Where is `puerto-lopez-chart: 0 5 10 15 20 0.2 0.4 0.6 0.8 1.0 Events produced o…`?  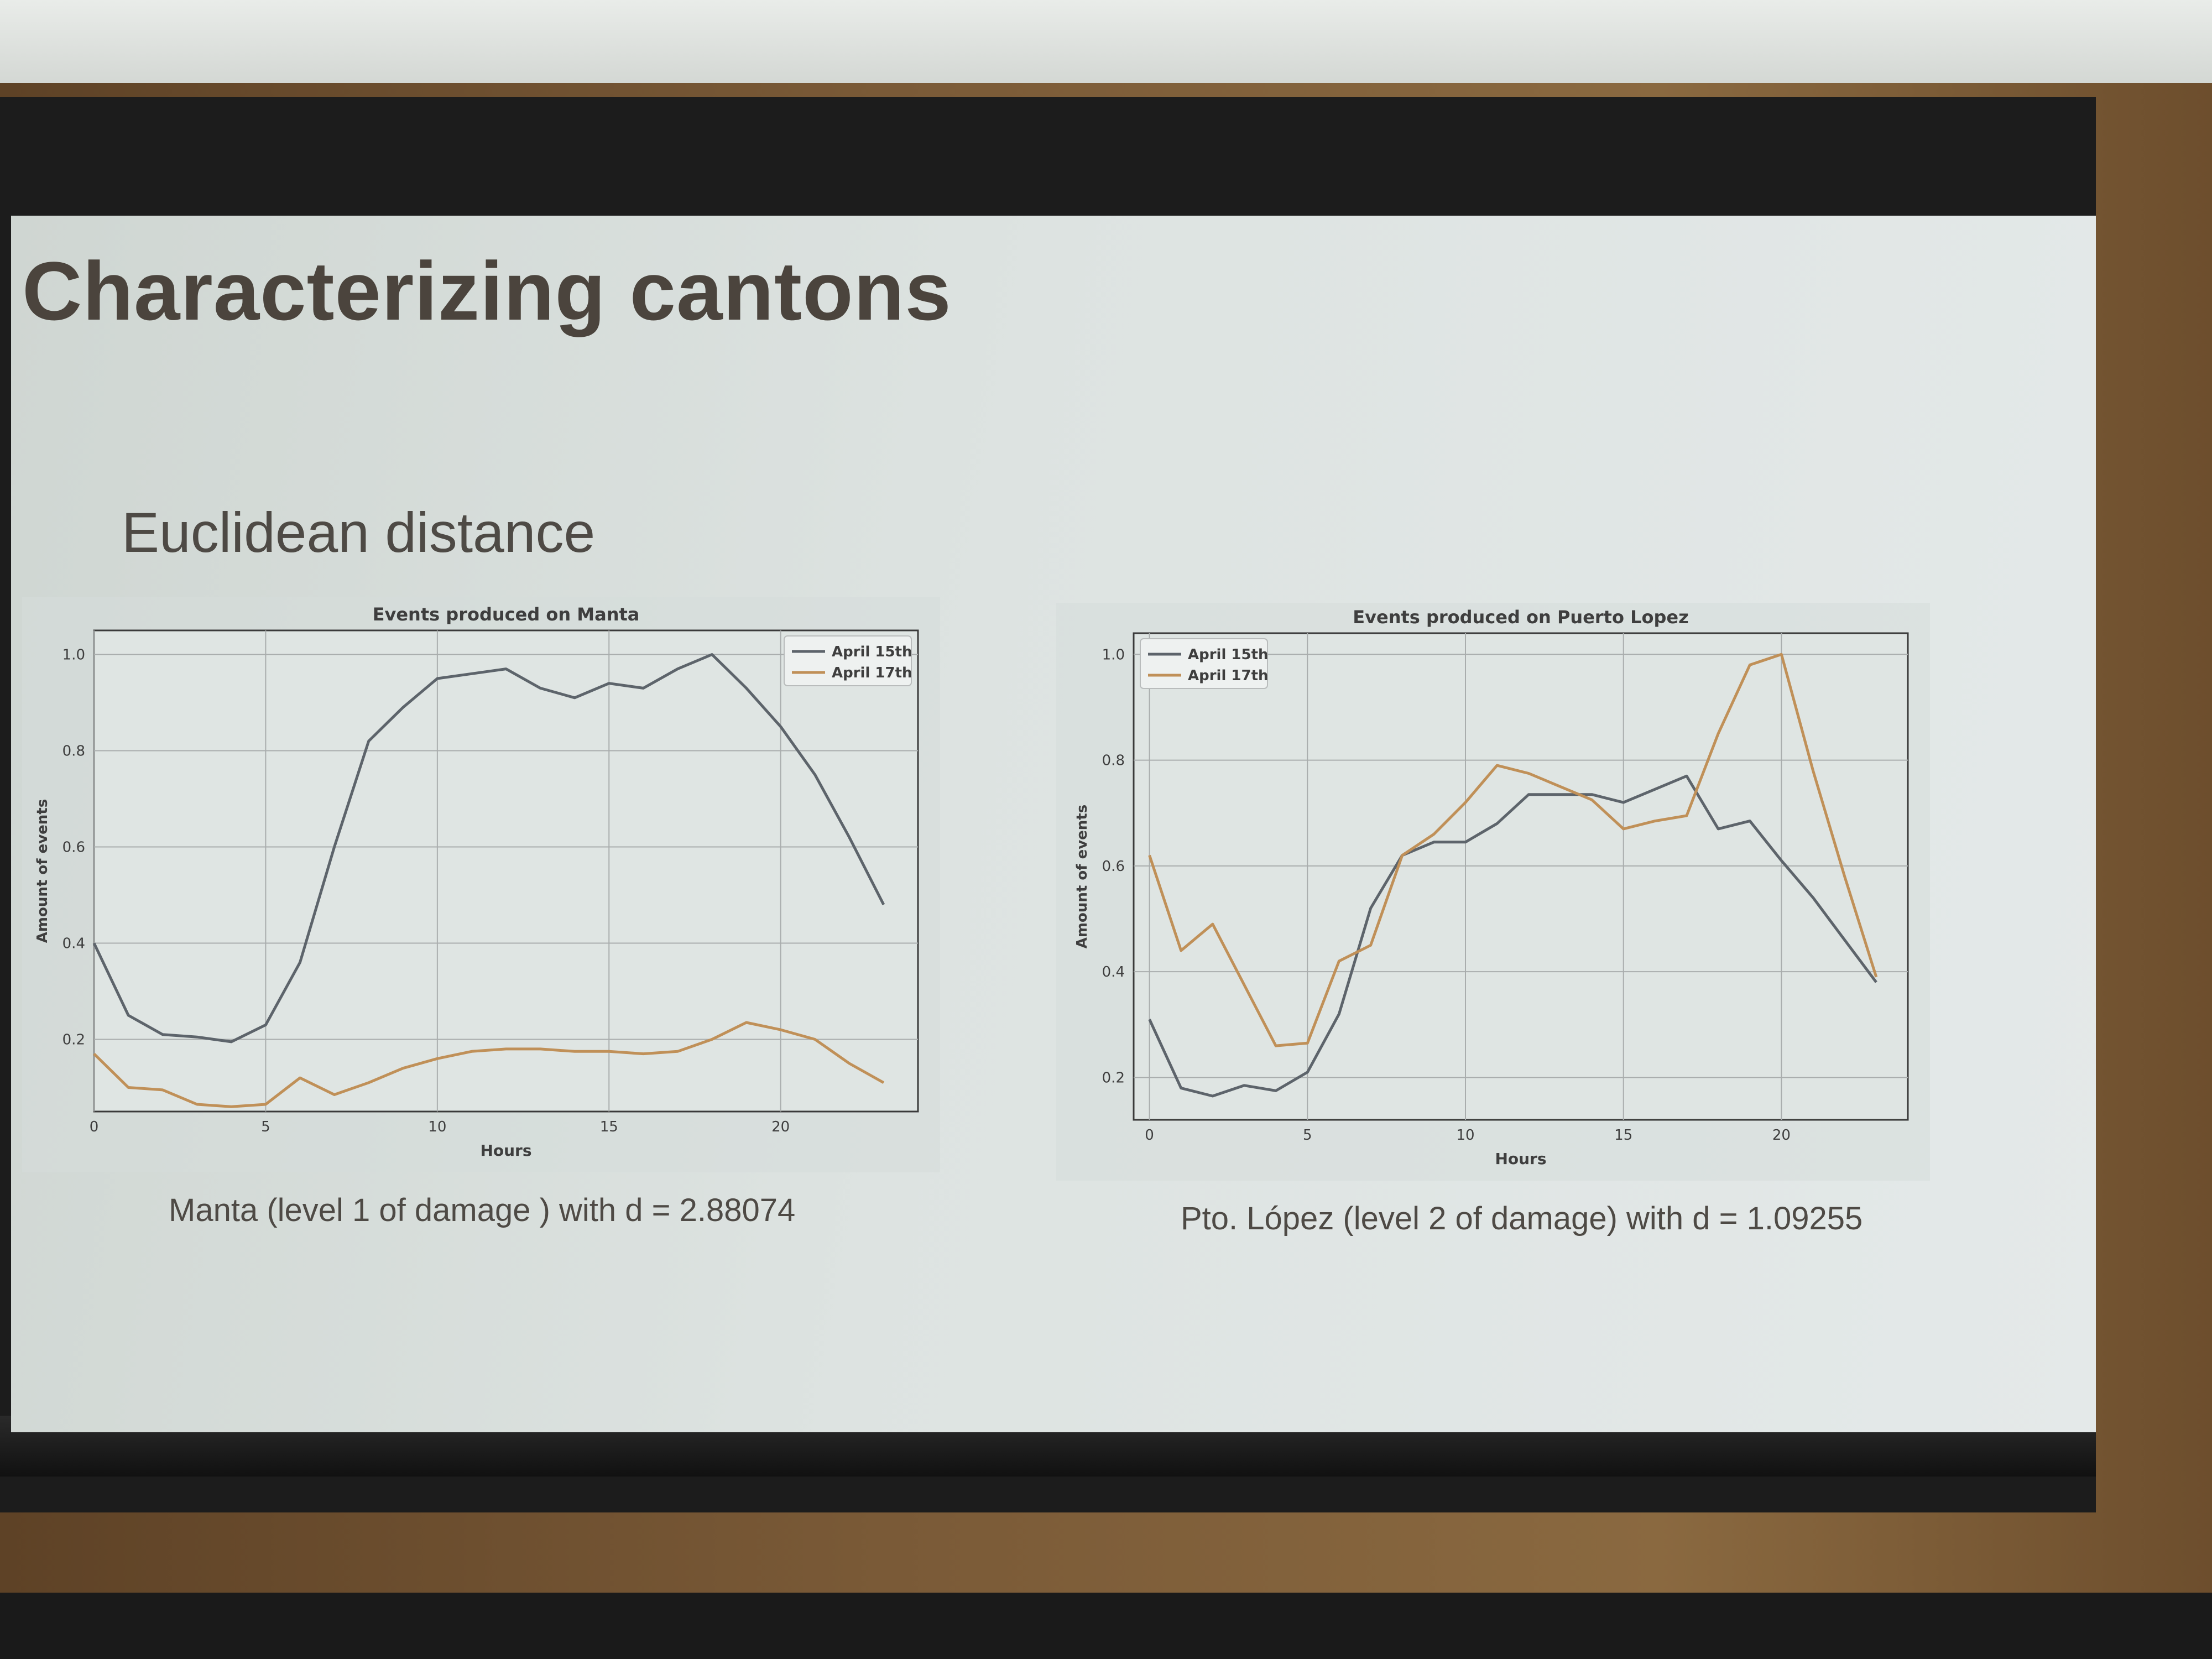
puerto-lopez-chart: 0 5 10 15 20 0.2 0.4 0.6 0.8 1.0 Events produced o… is located at coordinates (1493, 892).